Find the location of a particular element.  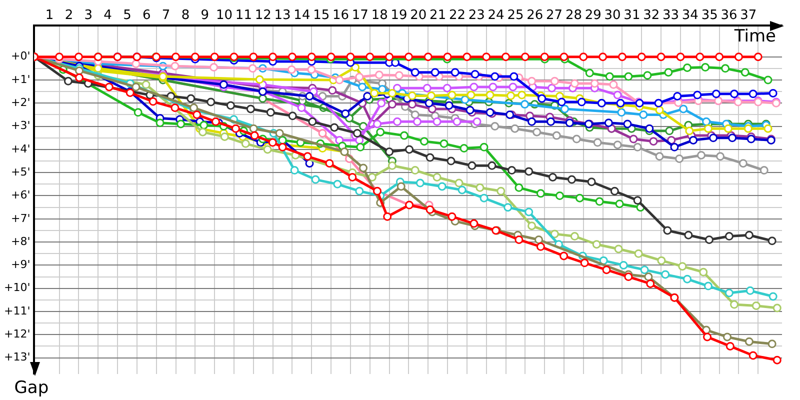

x-tick-label: 3 is located at coordinates (88, 16).